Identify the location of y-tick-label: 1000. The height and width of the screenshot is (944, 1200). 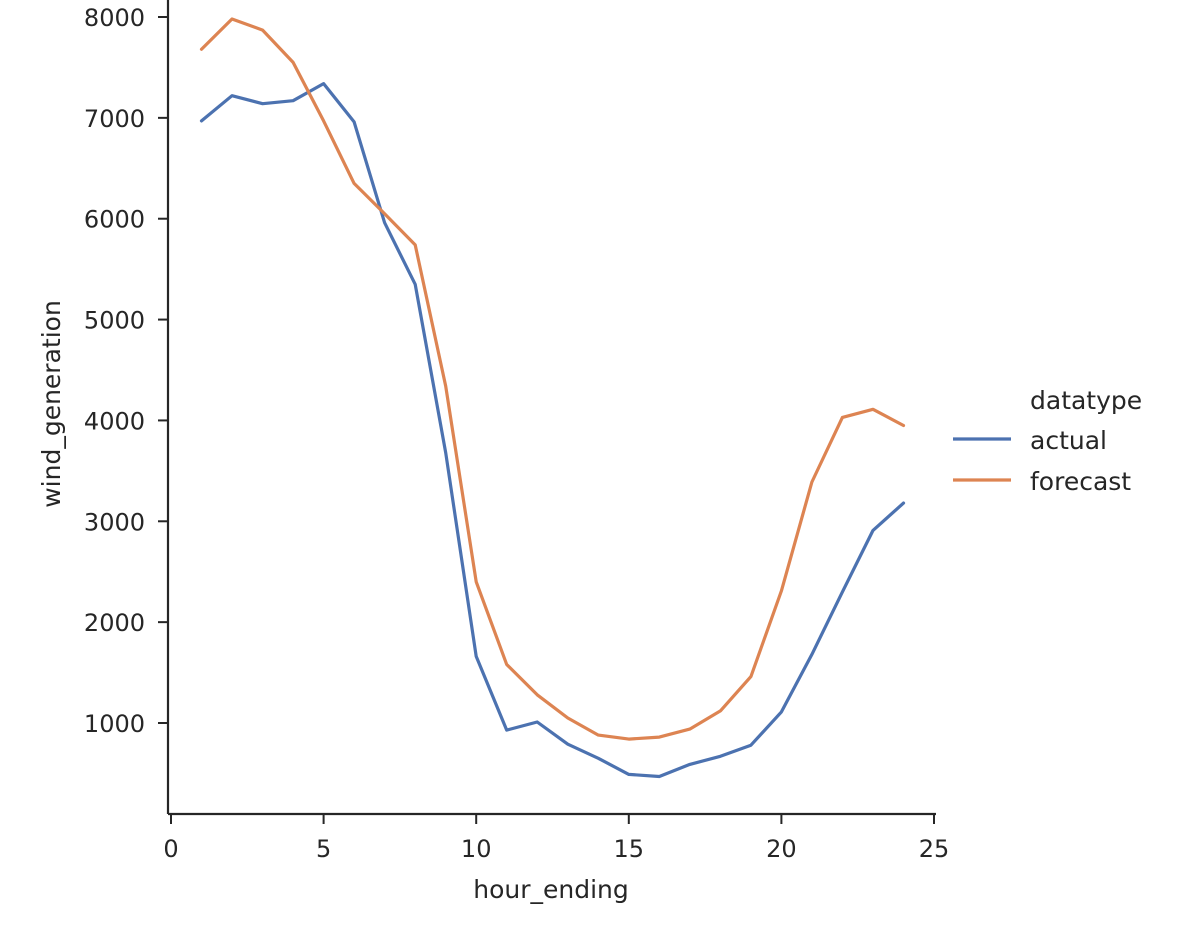
(114, 724).